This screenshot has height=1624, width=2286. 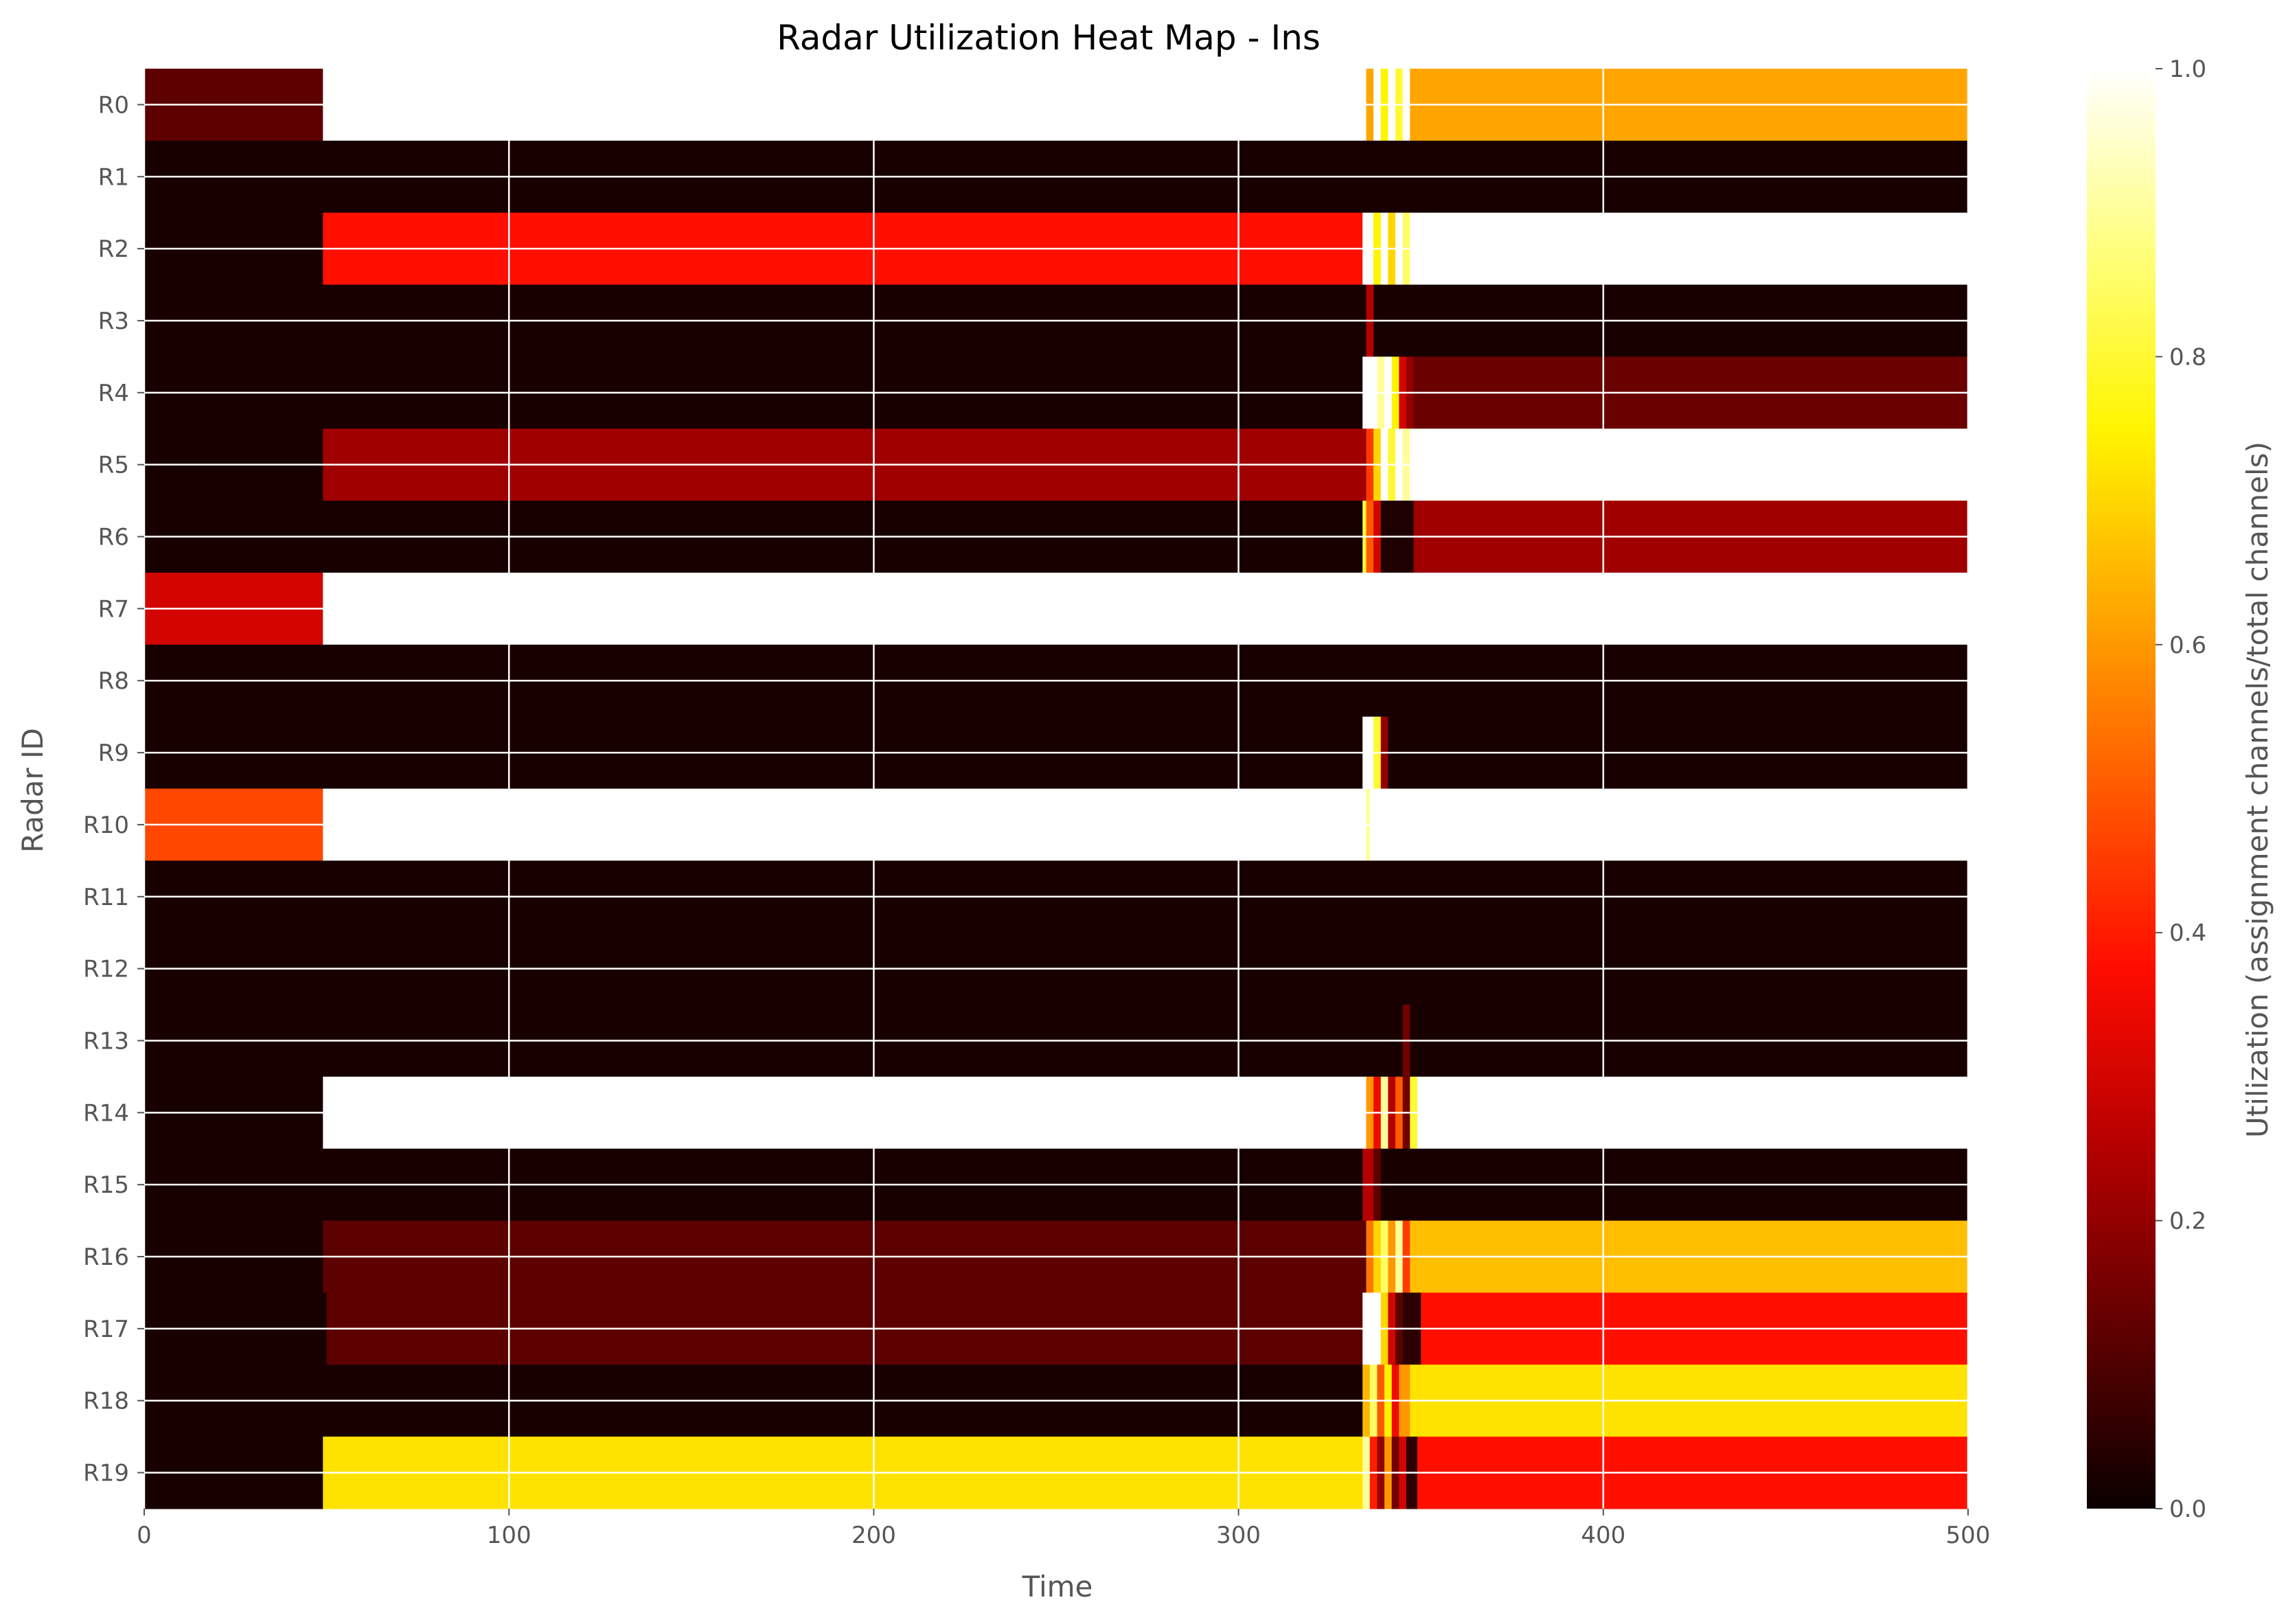 What do you see at coordinates (1238, 1535) in the screenshot?
I see `x-tick-label: 300` at bounding box center [1238, 1535].